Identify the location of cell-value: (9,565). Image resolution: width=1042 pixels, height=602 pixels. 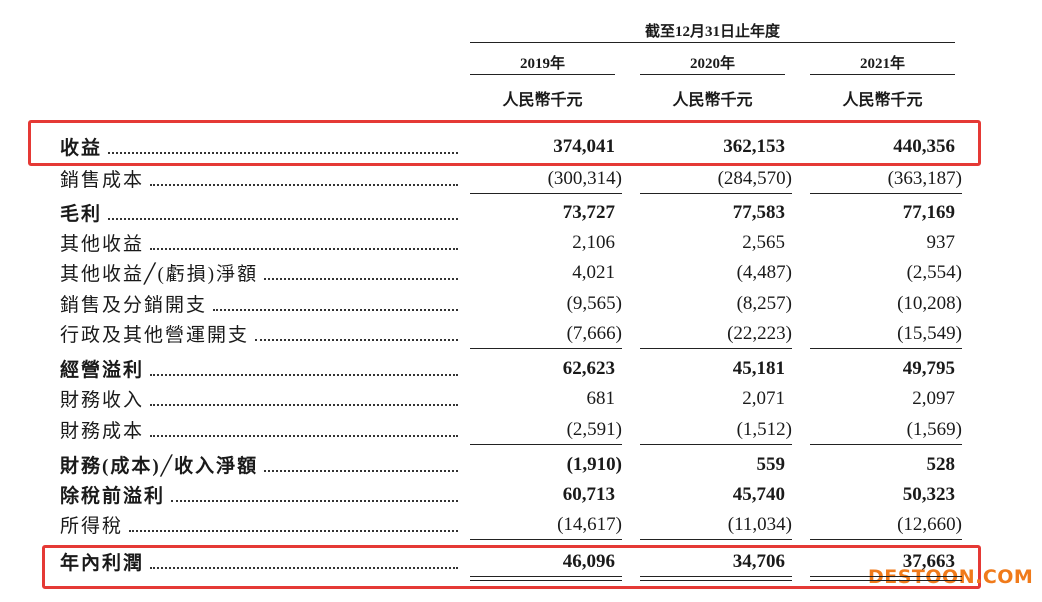
(594, 303).